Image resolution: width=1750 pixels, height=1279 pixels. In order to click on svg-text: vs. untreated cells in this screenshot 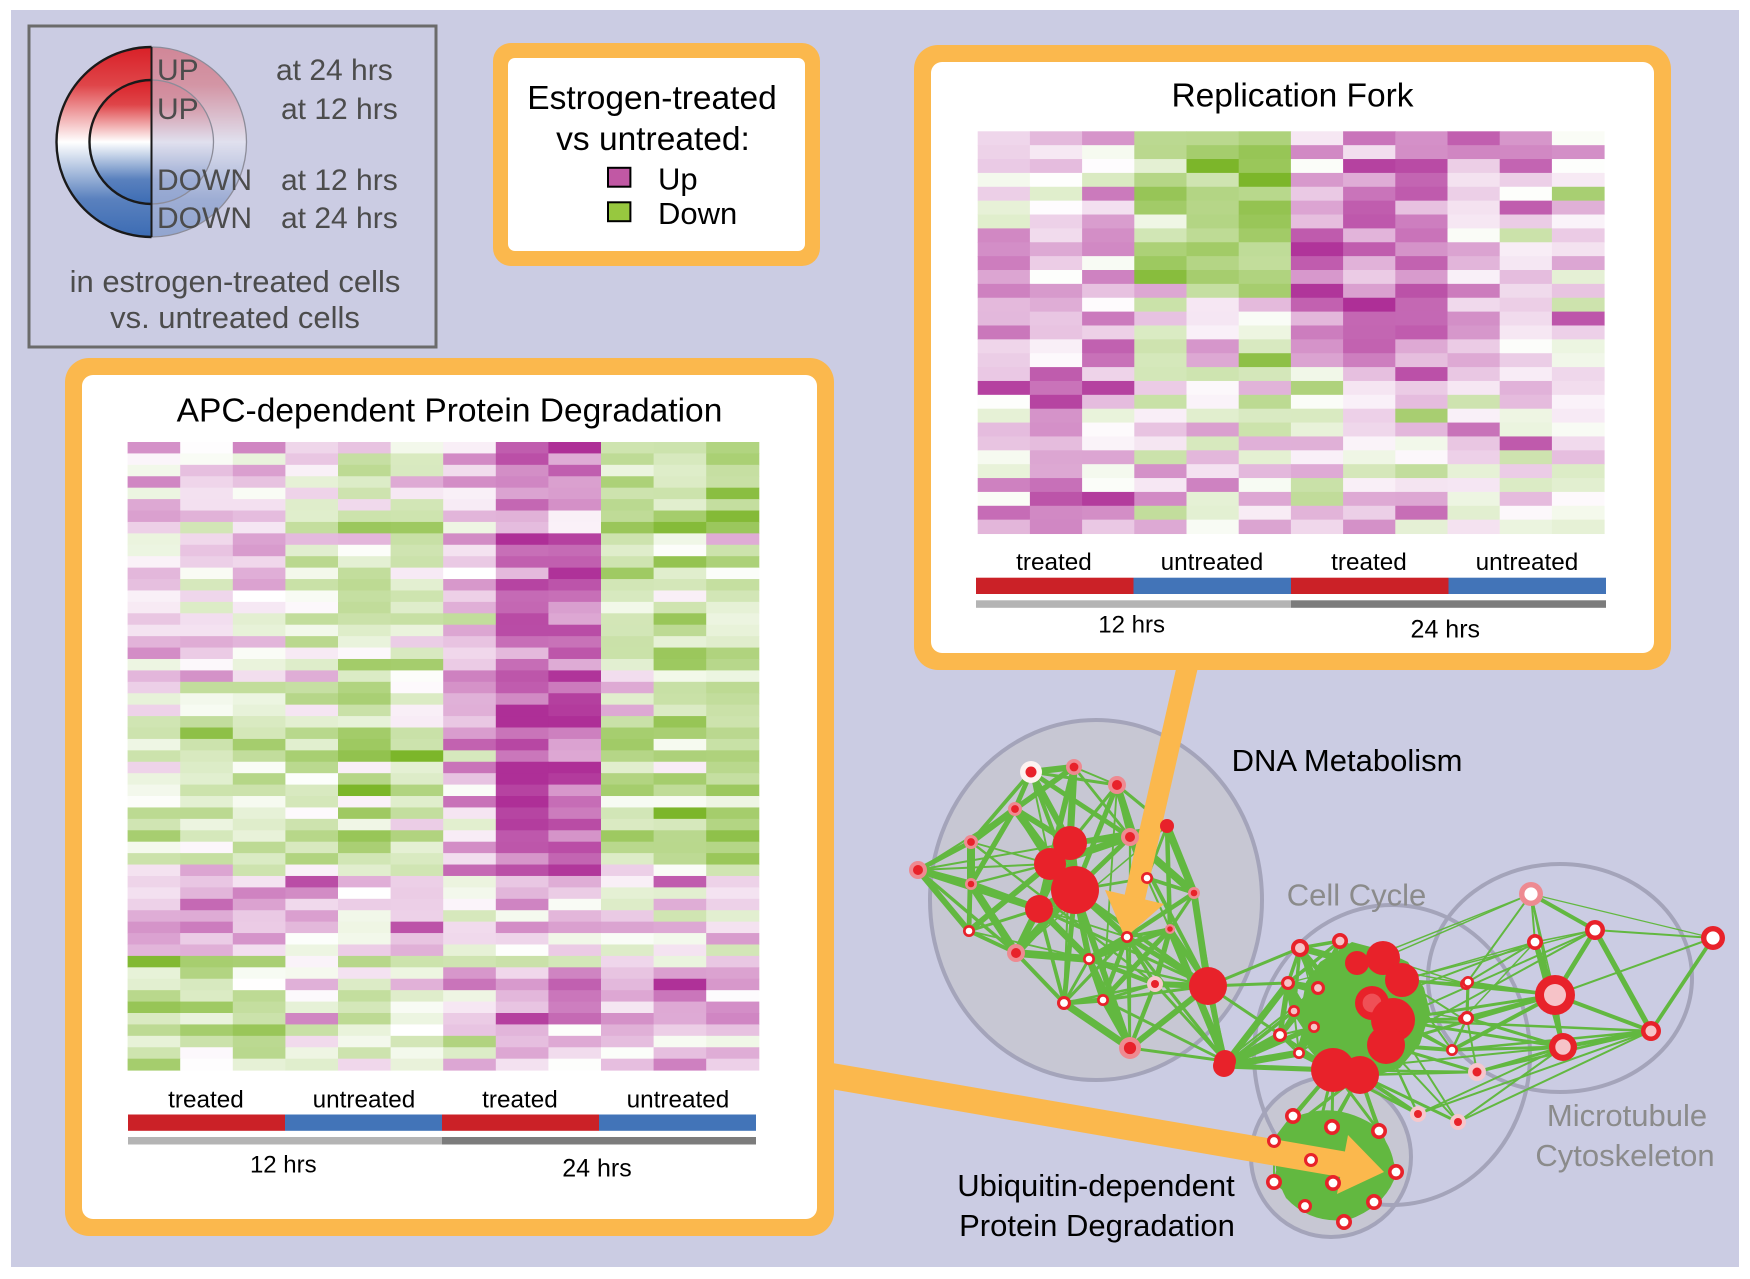, I will do `click(235, 317)`.